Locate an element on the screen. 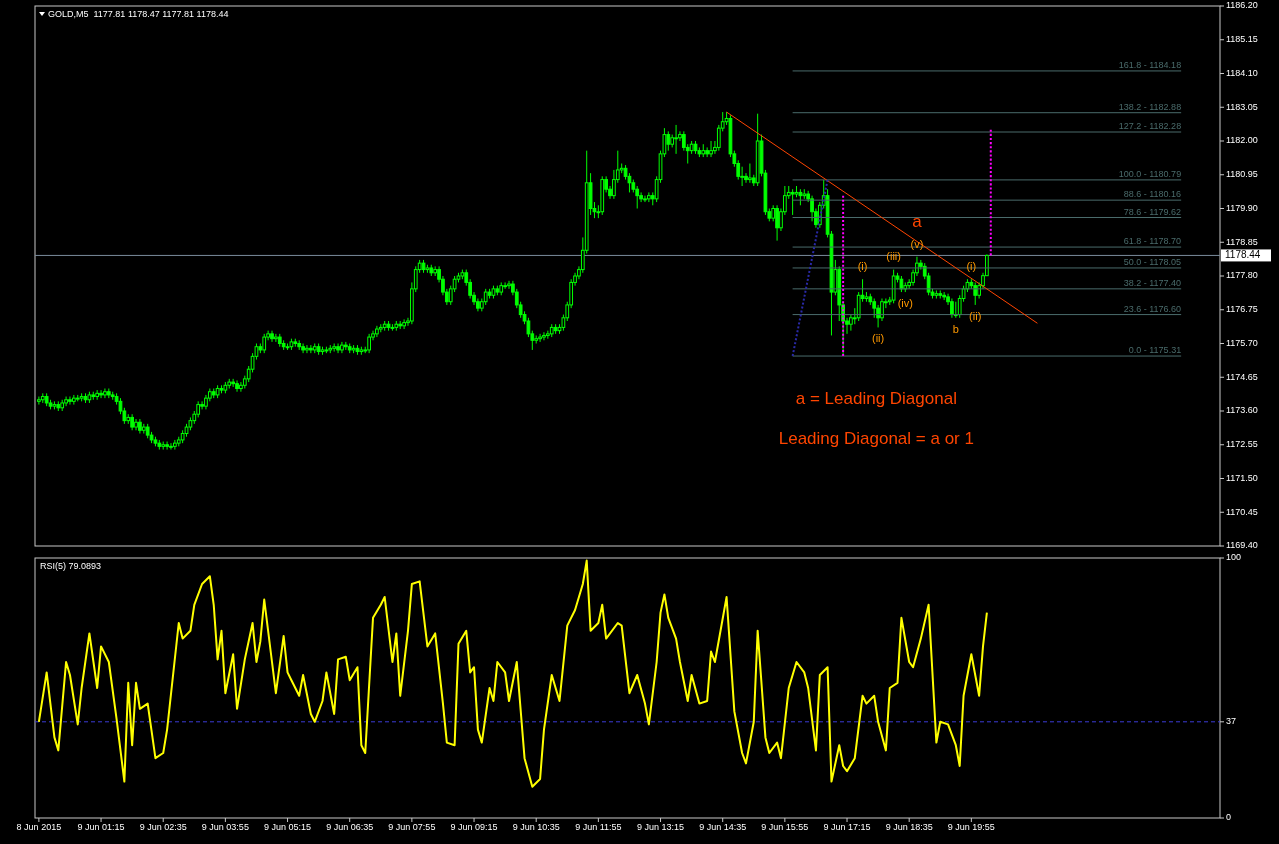 This screenshot has width=1279, height=844. series-label: 100.0 - 1180.79 is located at coordinates (1150, 173).